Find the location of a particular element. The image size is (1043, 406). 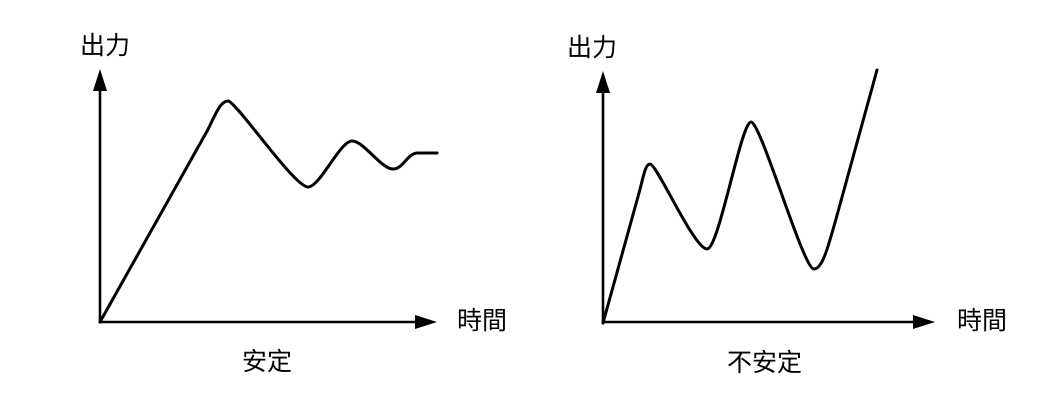

stable-y-axis-arrowhead-icon is located at coordinates (100, 80).